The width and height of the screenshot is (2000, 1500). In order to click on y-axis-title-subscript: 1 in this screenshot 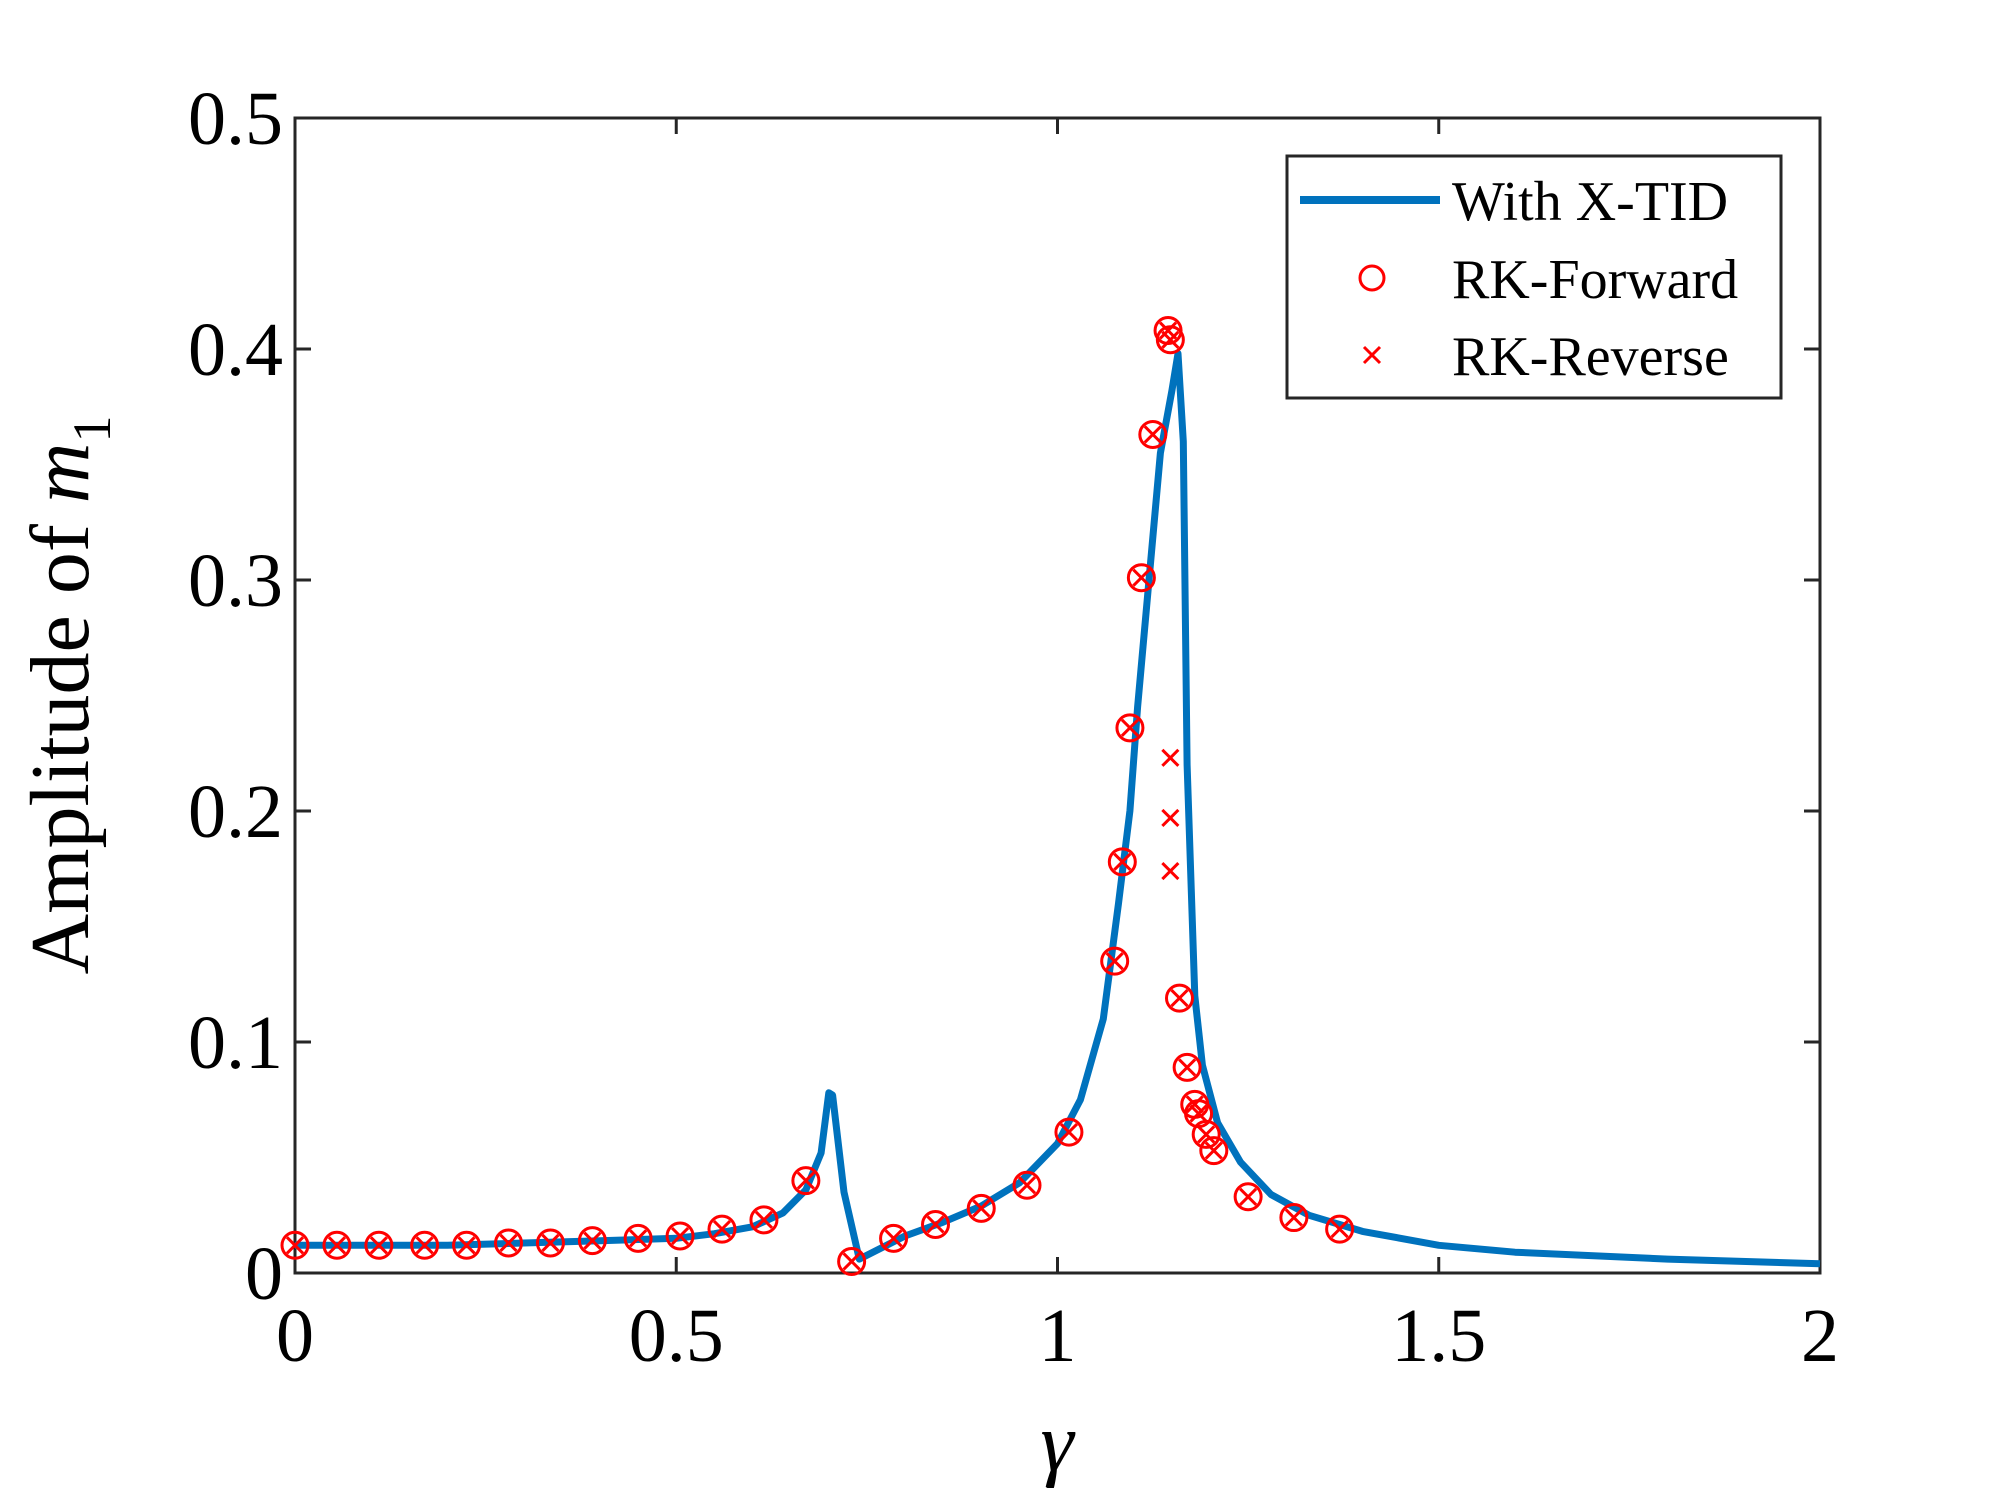, I will do `click(92, 429)`.